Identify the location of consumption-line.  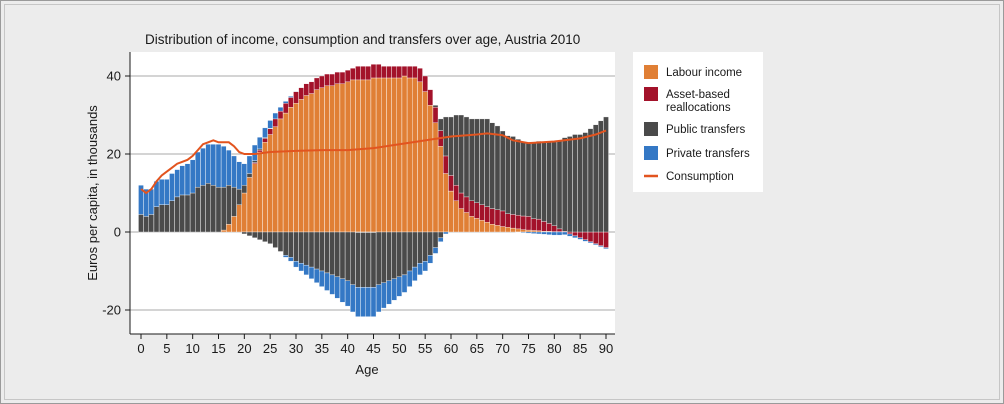
(373, 162).